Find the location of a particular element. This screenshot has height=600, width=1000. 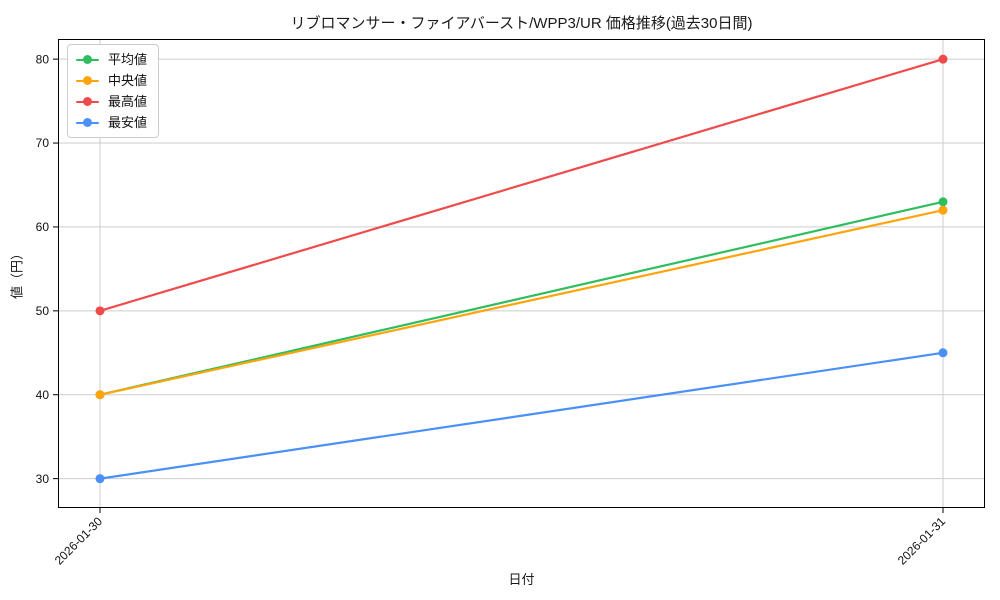

x-tick-label-group: 2026-01-31 is located at coordinates (922, 541).